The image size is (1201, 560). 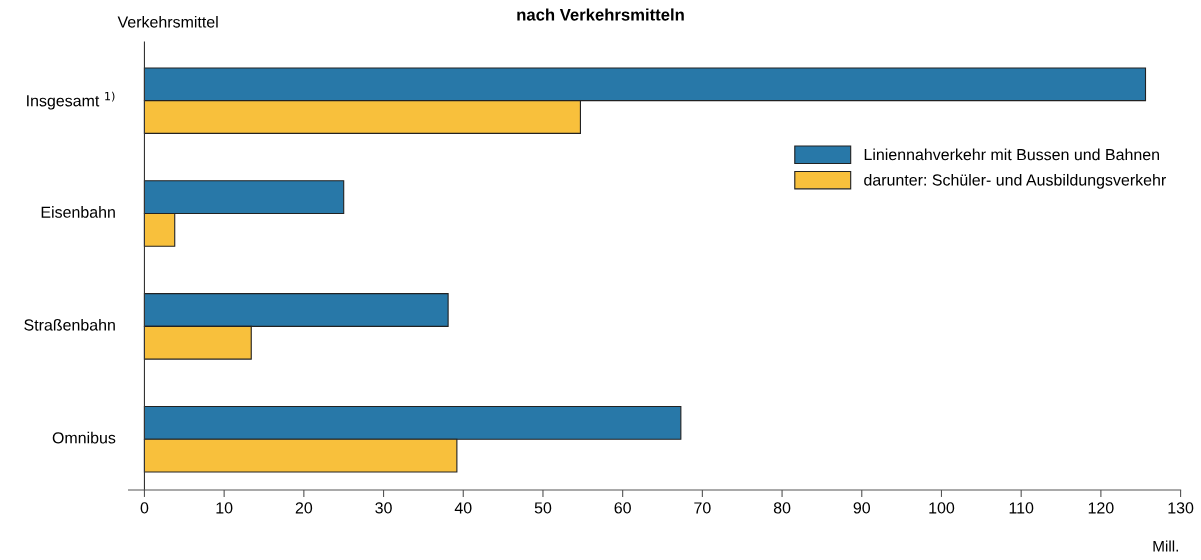 I want to click on x-tick-label: 40, so click(x=463, y=508).